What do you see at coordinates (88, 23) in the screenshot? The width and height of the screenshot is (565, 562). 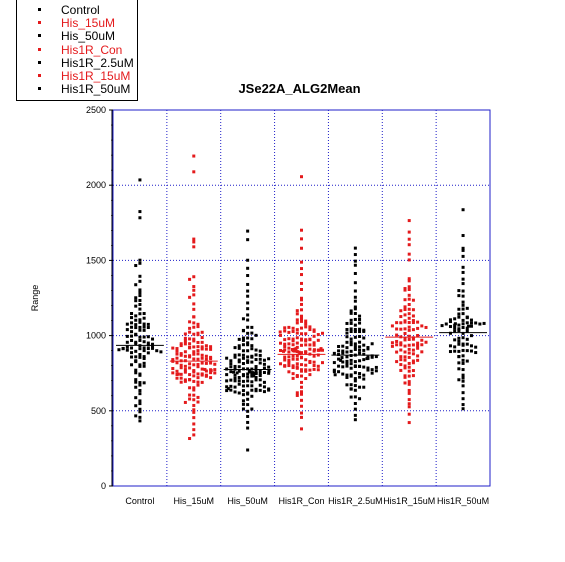 I see `legend-label: His_15uM` at bounding box center [88, 23].